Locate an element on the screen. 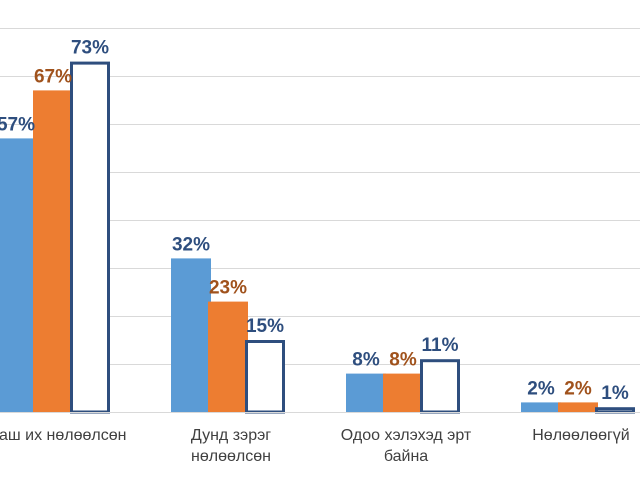 Image resolution: width=640 pixels, height=480 pixels. data-label-series2-cat1: 67% is located at coordinates (53, 76).